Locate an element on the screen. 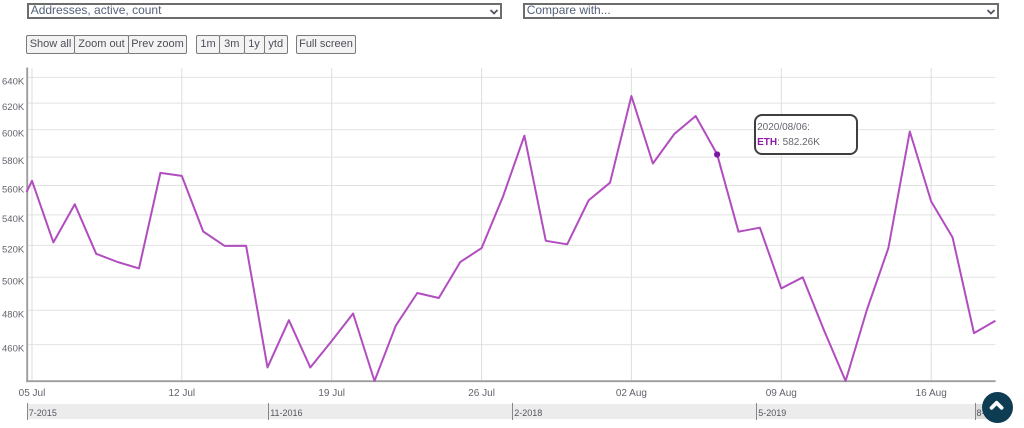 The image size is (1024, 428). svg-text: 600K is located at coordinates (13, 134).